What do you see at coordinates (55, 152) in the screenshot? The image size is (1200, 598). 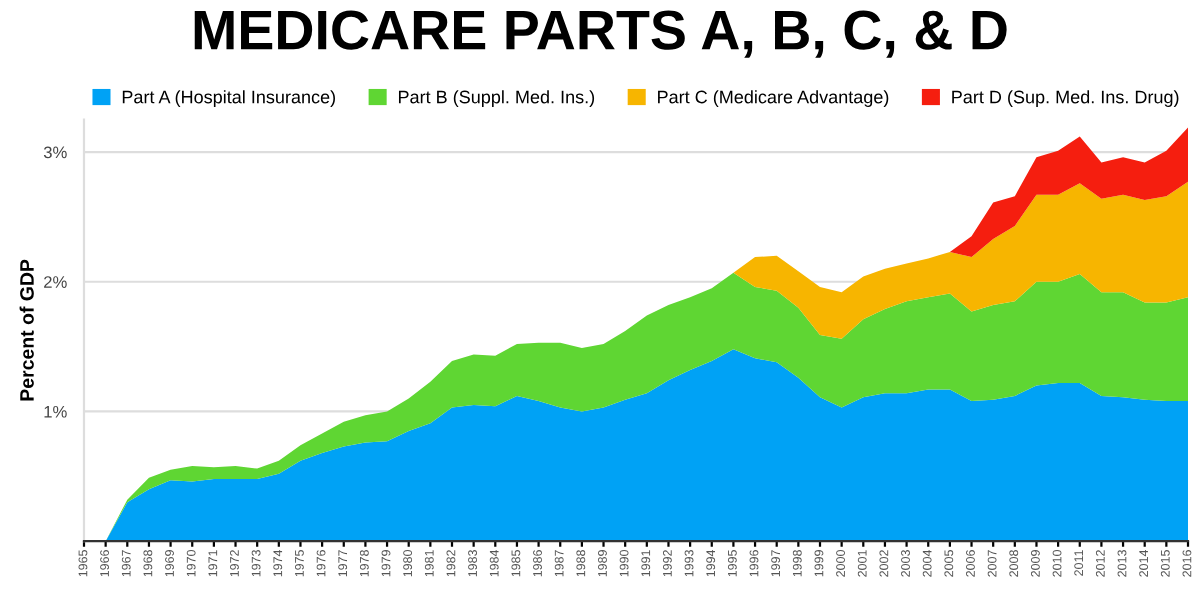 I see `y-tick-label: 3%` at bounding box center [55, 152].